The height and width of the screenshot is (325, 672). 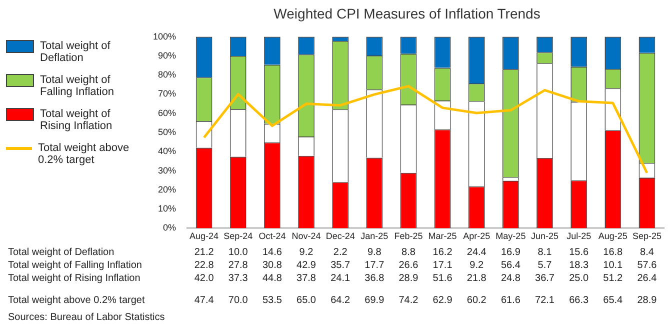 What do you see at coordinates (647, 252) in the screenshot?
I see `data-label: 8.4` at bounding box center [647, 252].